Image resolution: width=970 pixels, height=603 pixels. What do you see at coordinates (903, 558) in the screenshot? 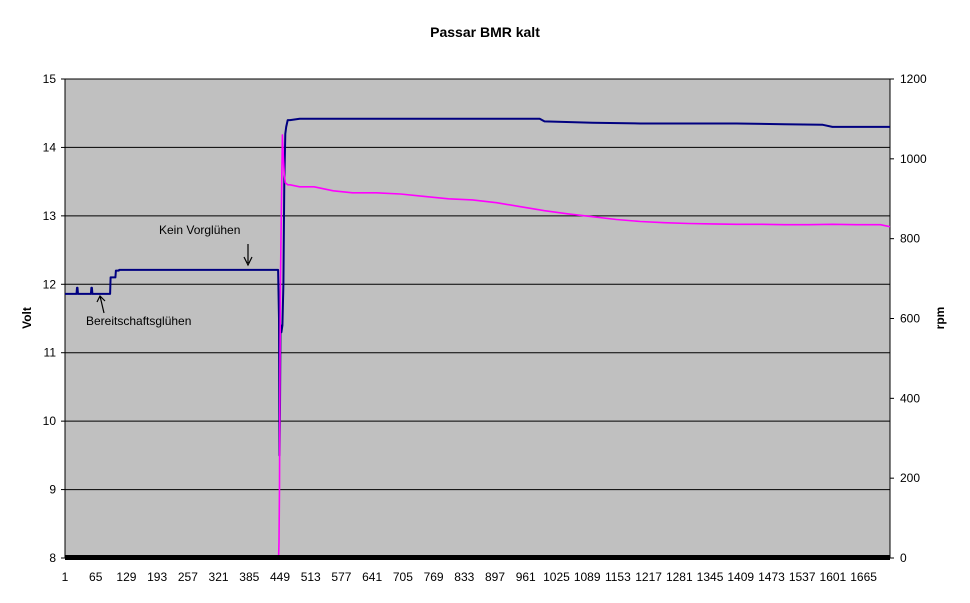
I see `y2-tick-label: 0` at bounding box center [903, 558].